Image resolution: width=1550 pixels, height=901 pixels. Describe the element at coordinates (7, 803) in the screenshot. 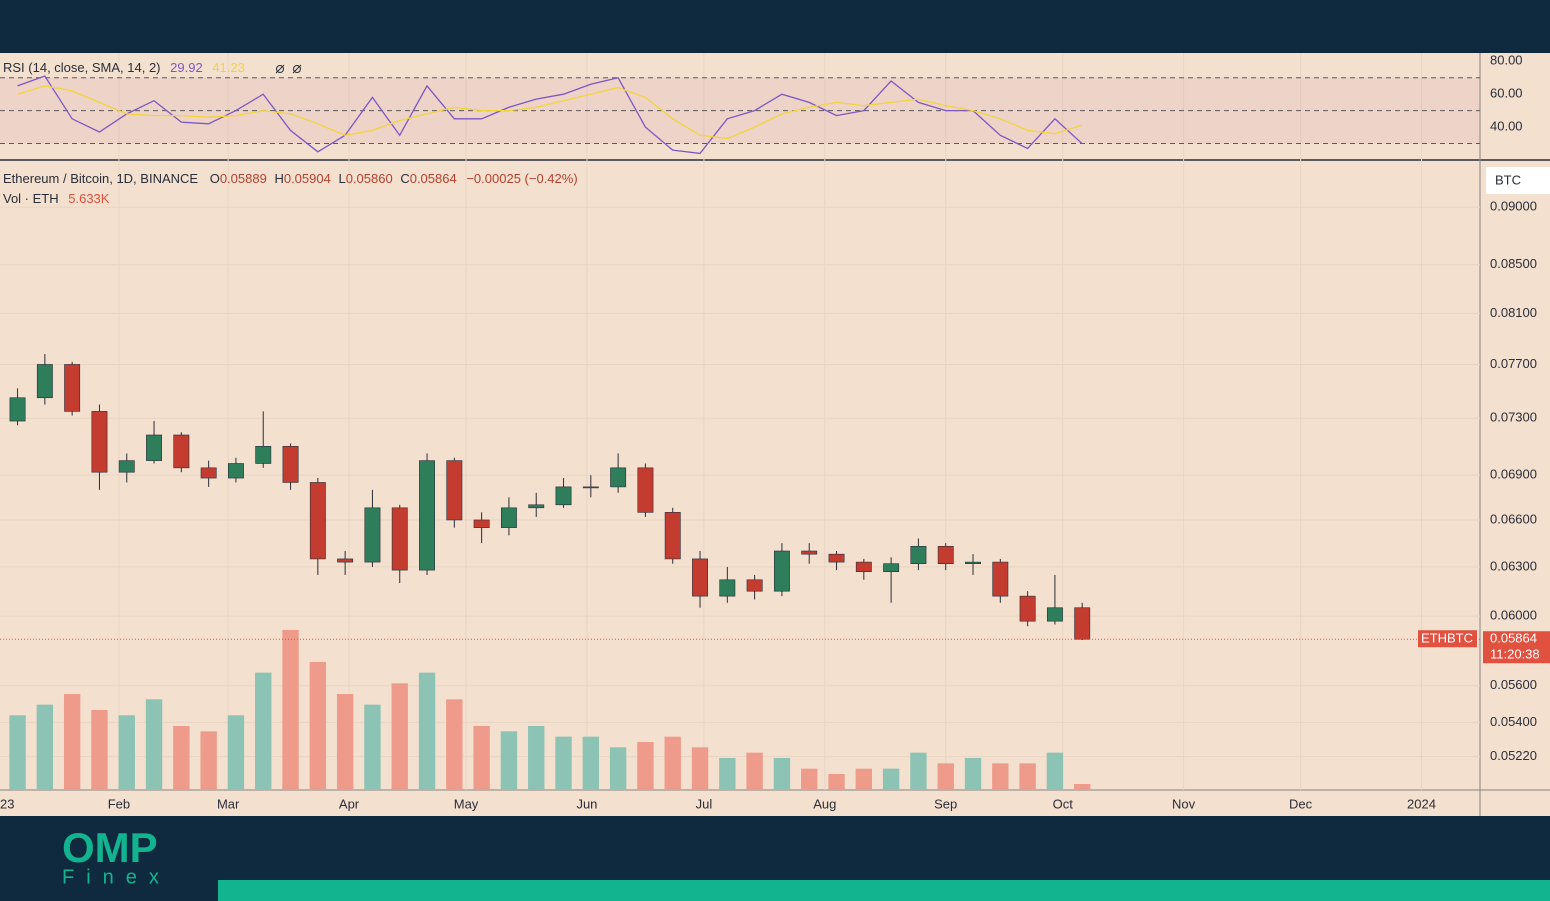

I see `x-tick-label: 23` at that location.